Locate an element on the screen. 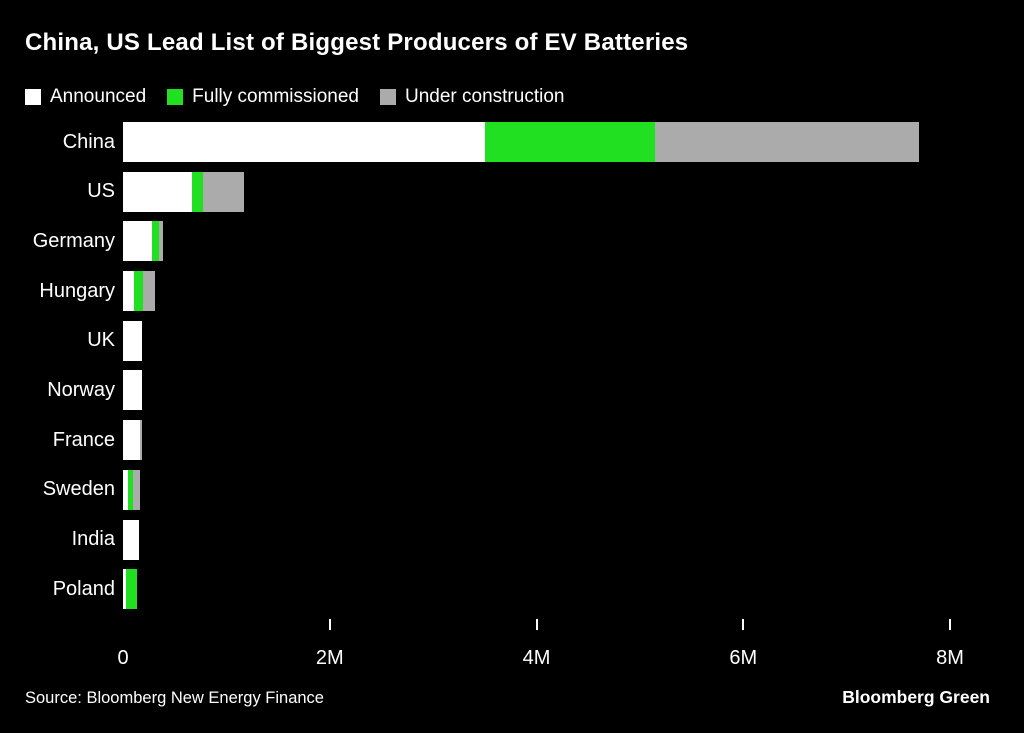 The image size is (1024, 733). axis-tick-label: 8M is located at coordinates (950, 657).